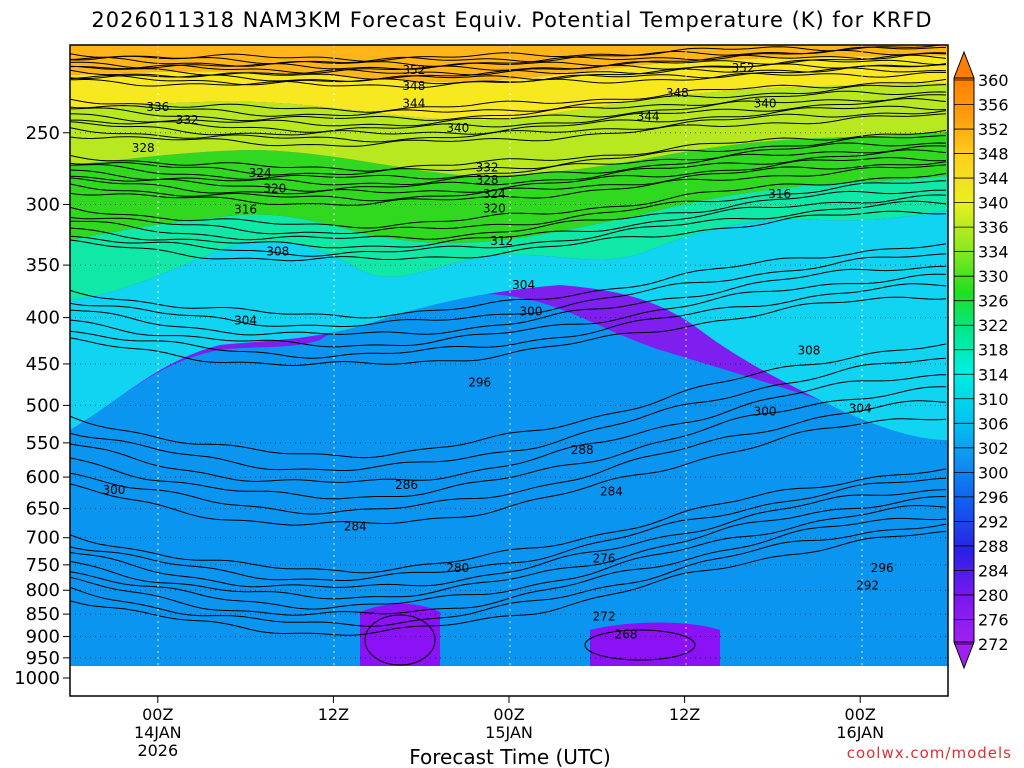  Describe the element at coordinates (648, 117) in the screenshot. I see `contour-label: 344` at that location.